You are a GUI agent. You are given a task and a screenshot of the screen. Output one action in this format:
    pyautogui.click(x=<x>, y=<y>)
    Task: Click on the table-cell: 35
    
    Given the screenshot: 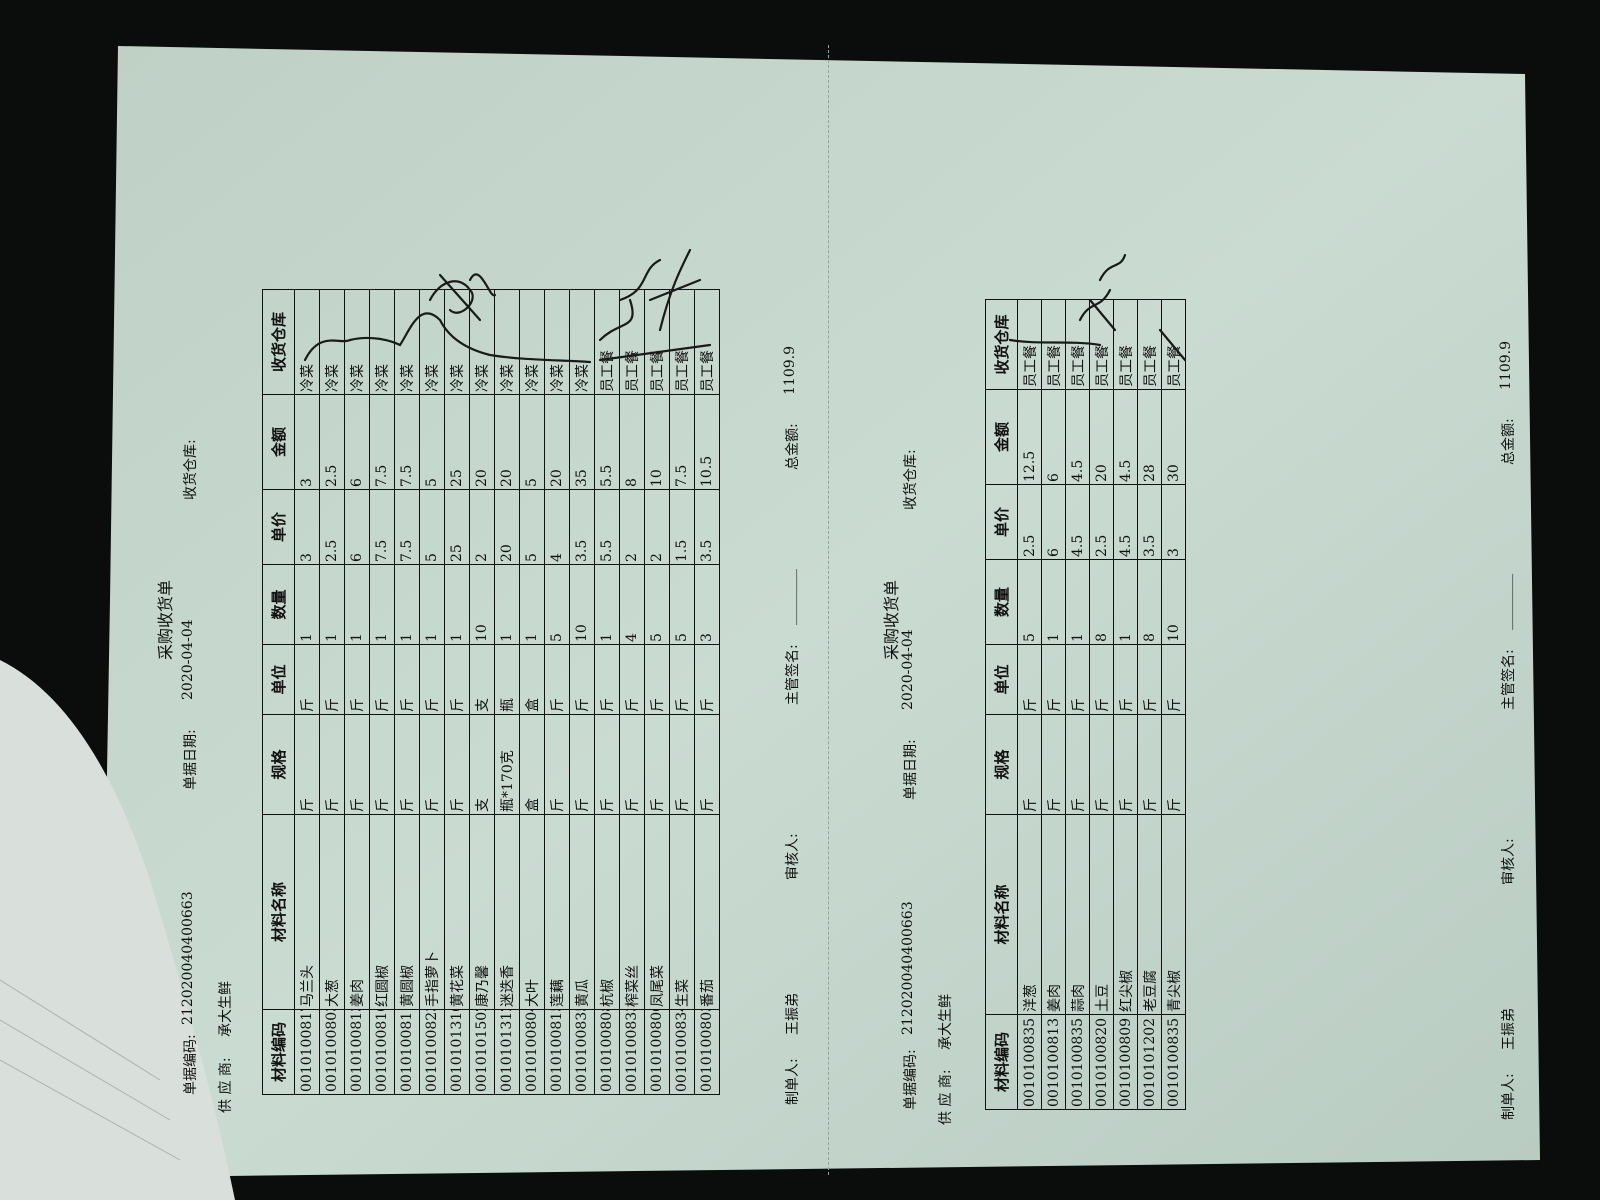 What is the action you would take?
    pyautogui.click(x=582, y=442)
    